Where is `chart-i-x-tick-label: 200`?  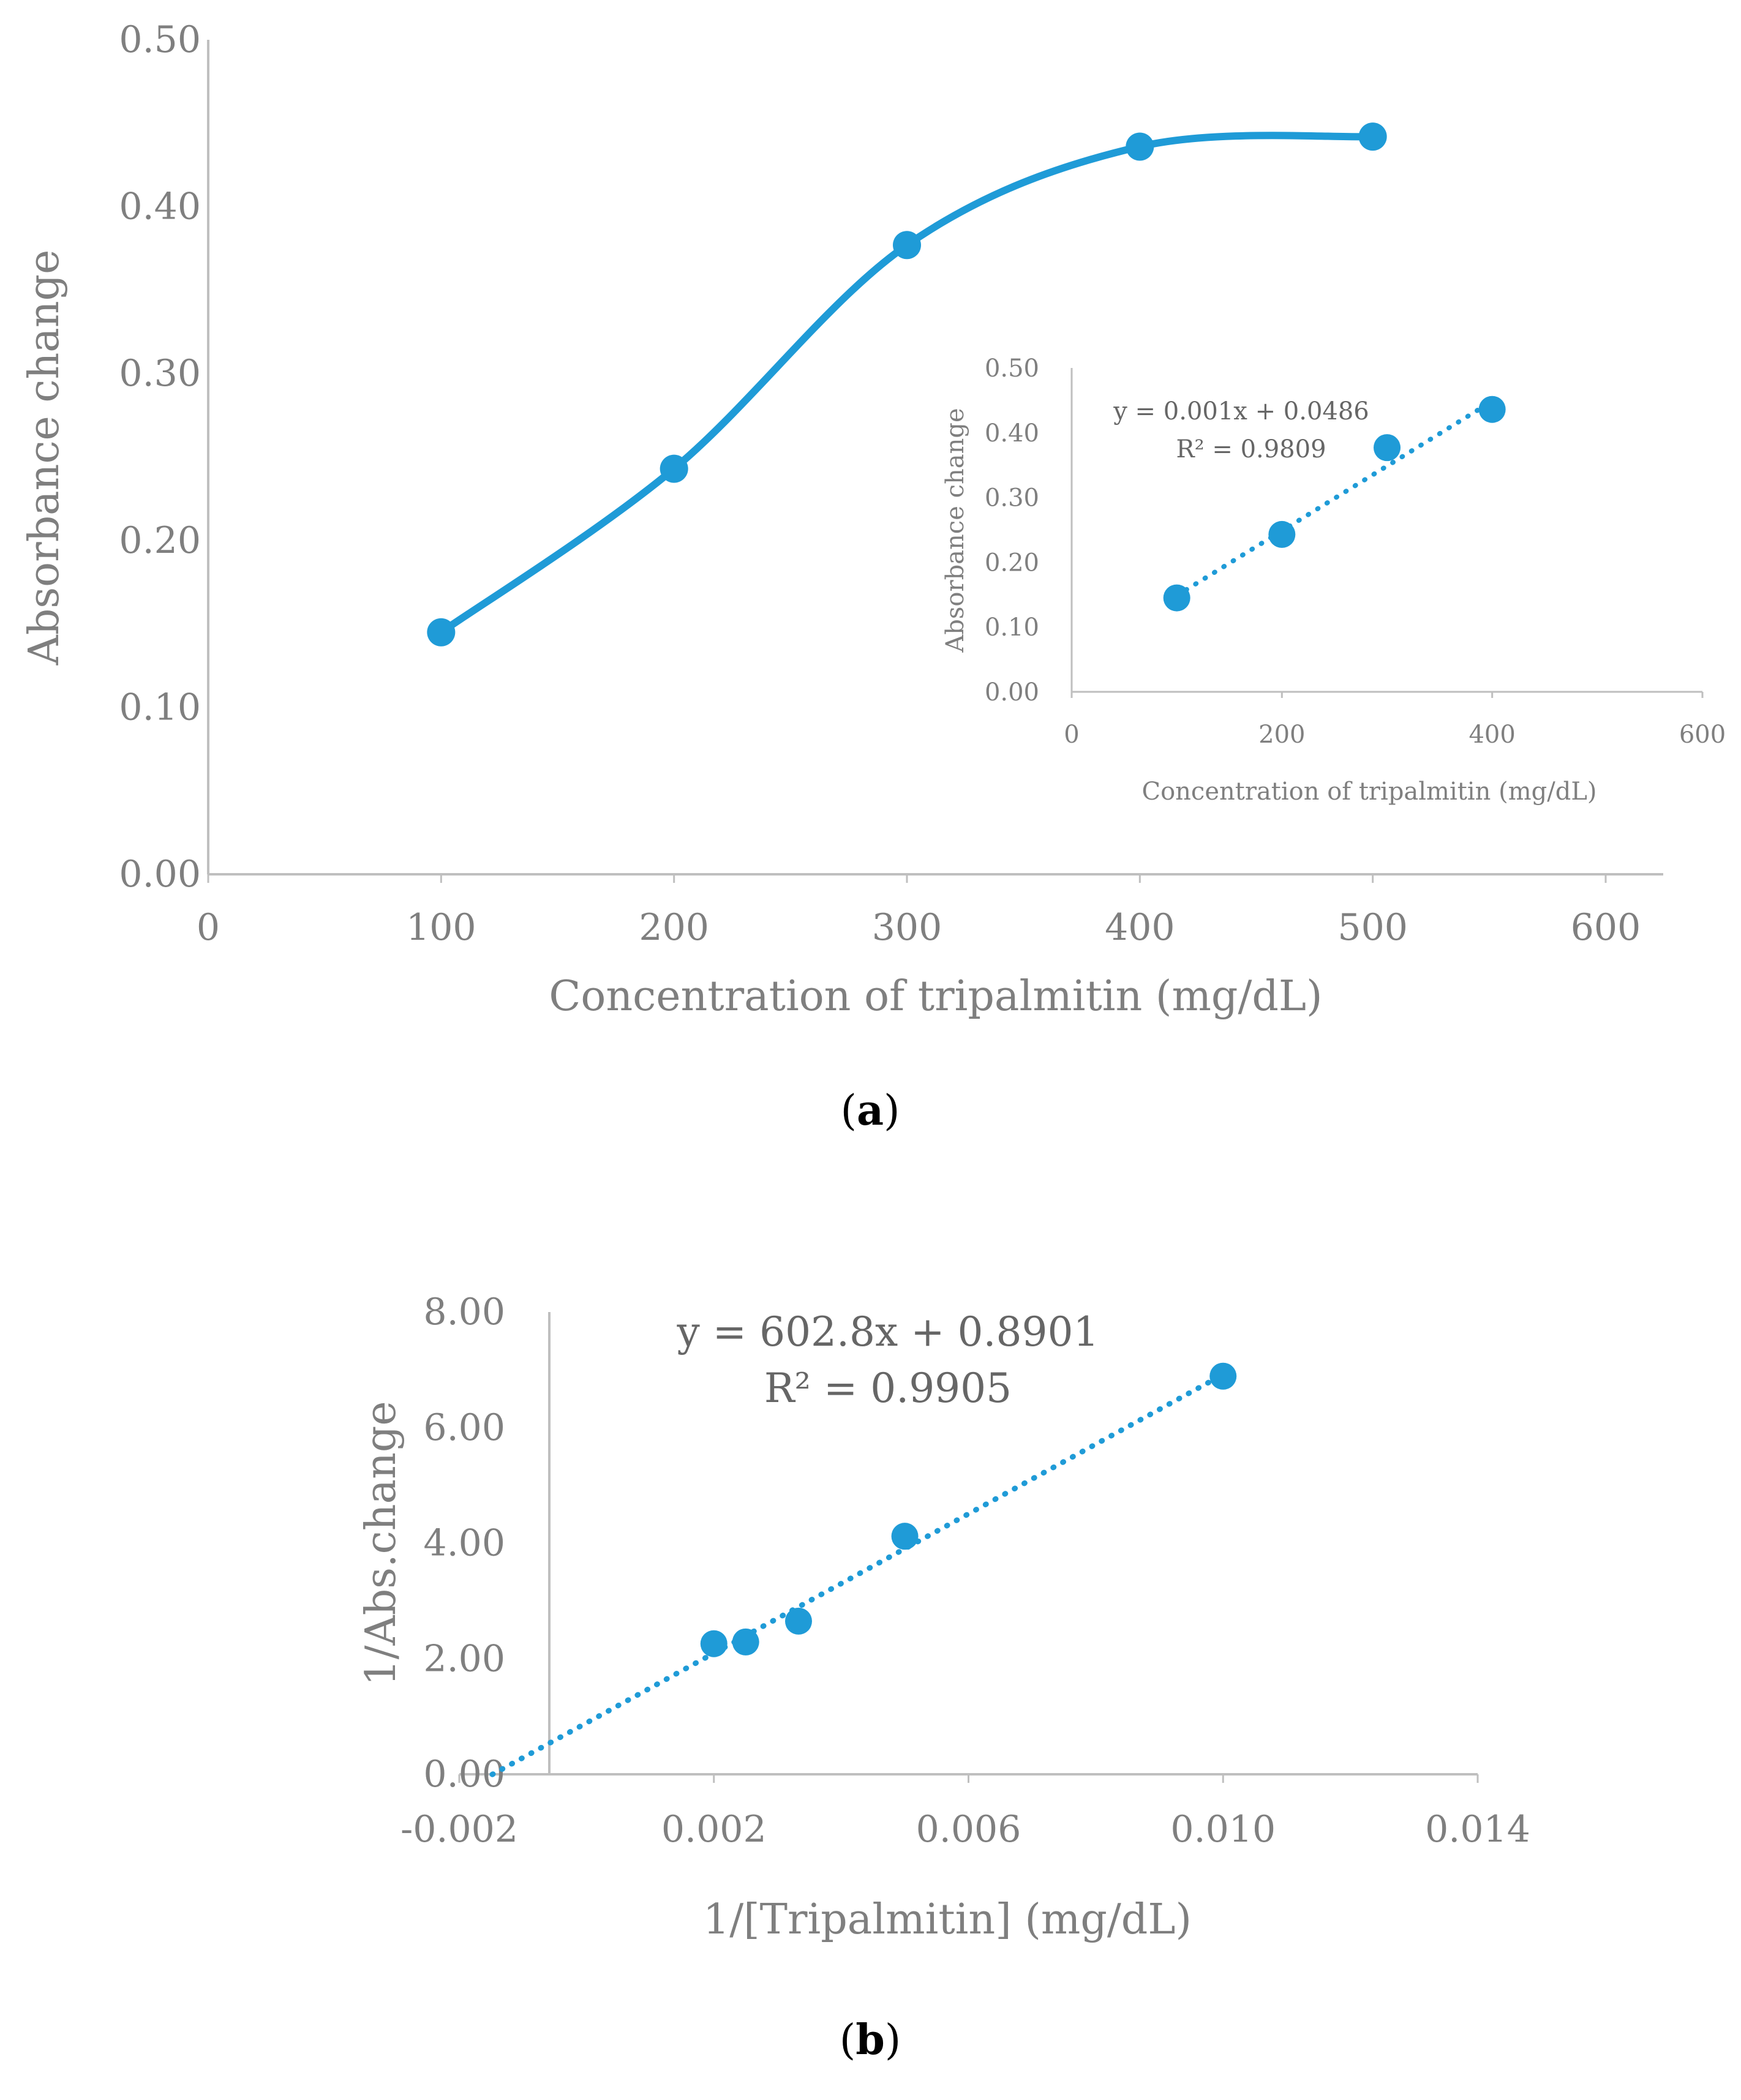 chart-i-x-tick-label: 200 is located at coordinates (1281, 735).